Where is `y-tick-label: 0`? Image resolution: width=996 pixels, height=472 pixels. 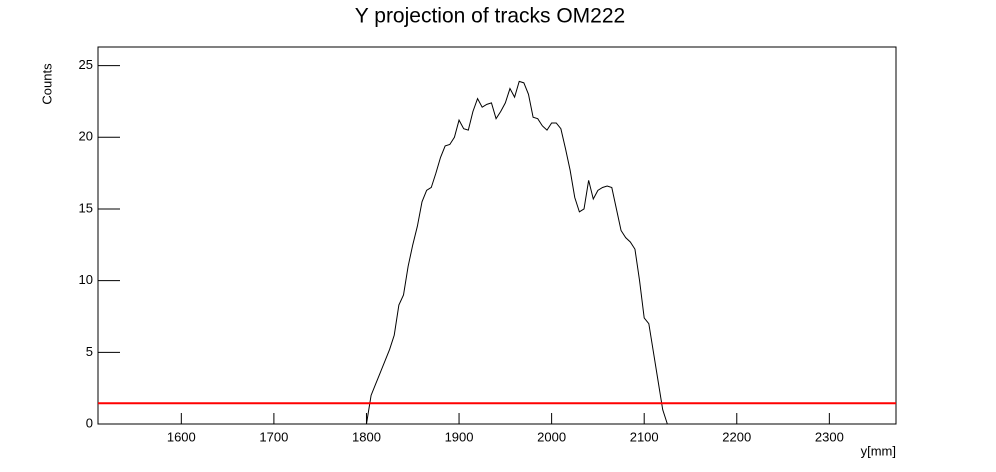
y-tick-label: 0 is located at coordinates (89, 422).